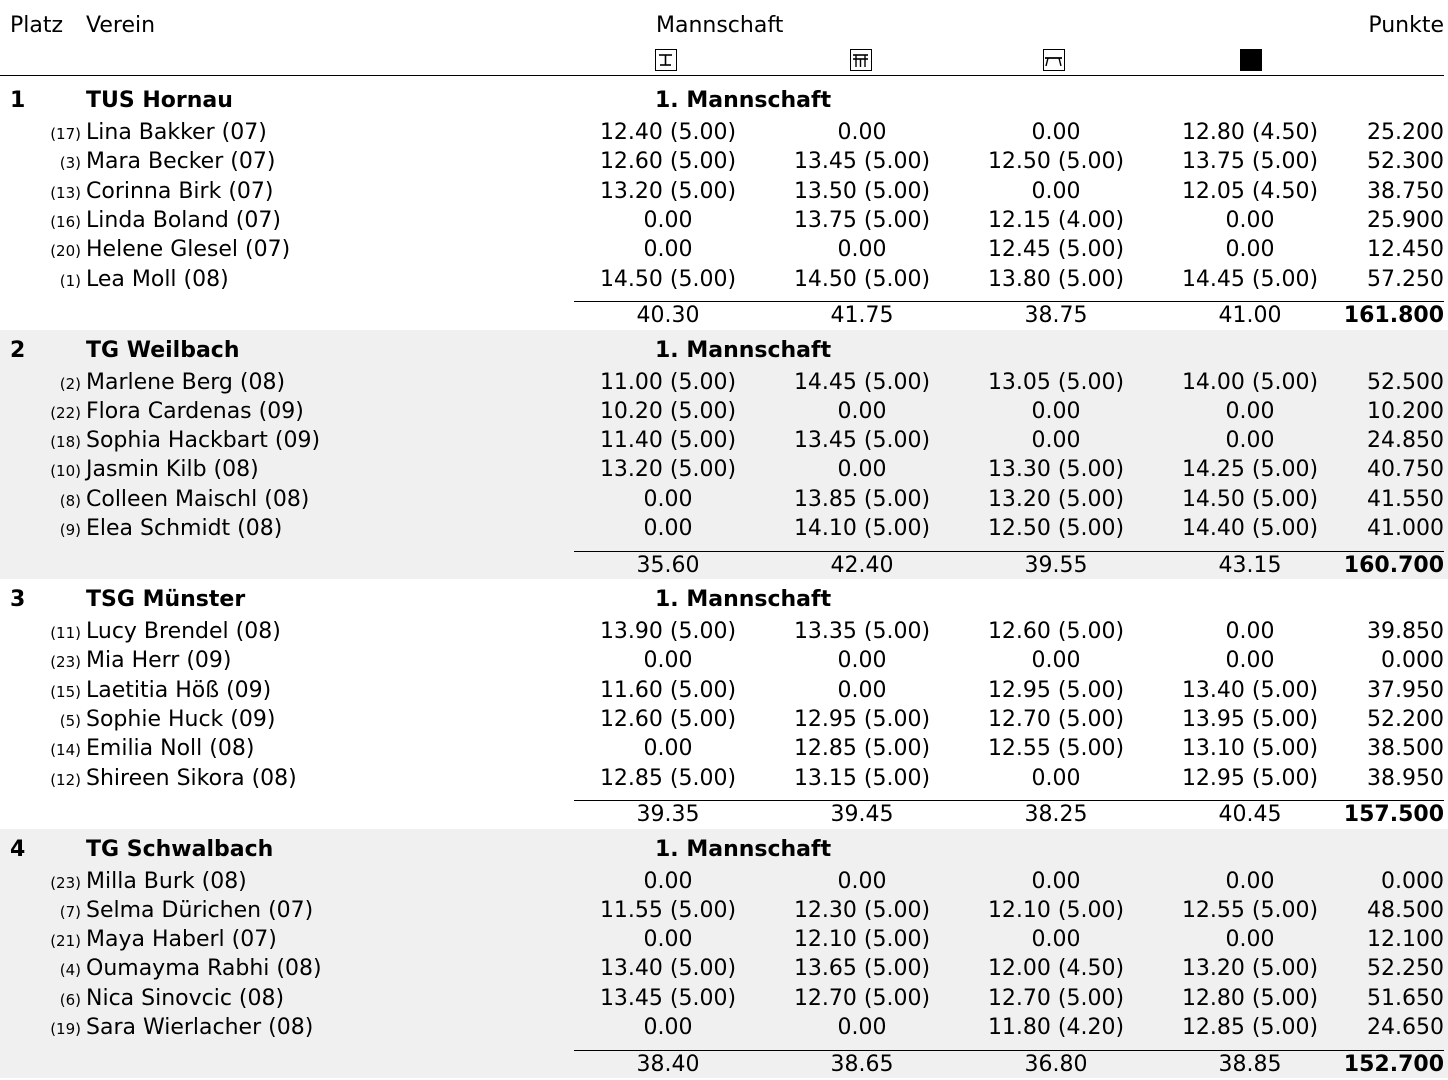  What do you see at coordinates (1405, 382) in the screenshot?
I see `gymnast-total: 52.500` at bounding box center [1405, 382].